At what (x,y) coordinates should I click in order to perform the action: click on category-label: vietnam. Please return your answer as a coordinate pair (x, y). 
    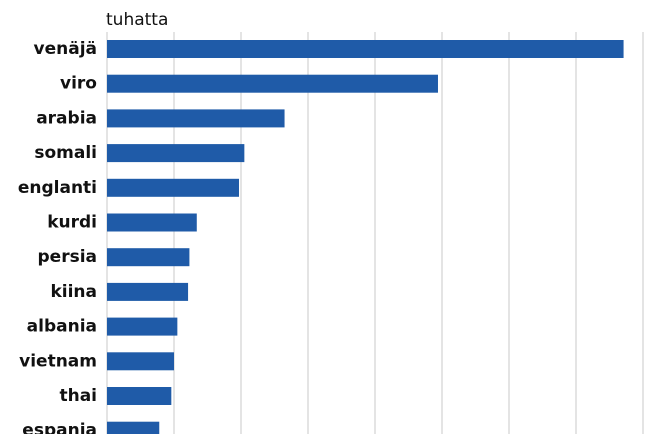
    Looking at the image, I should click on (58, 361).